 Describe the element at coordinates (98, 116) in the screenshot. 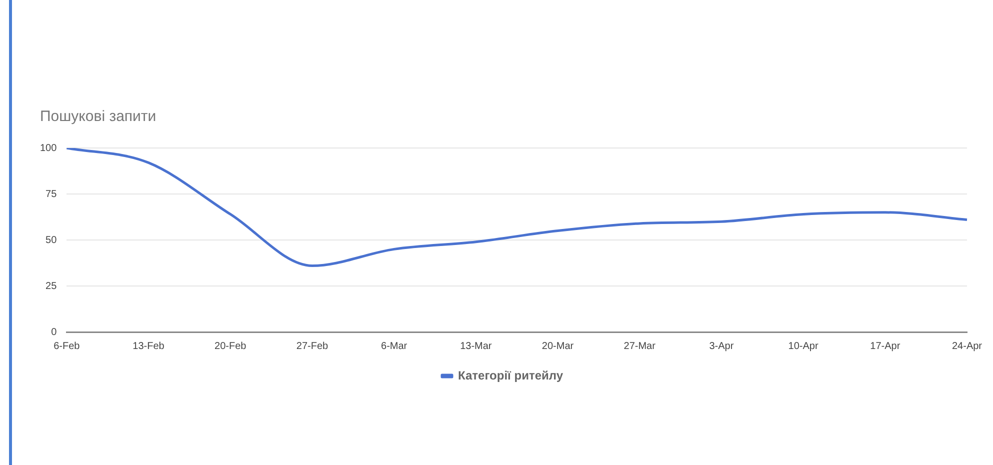

I see `y-axis-title: Пошукові запити` at that location.